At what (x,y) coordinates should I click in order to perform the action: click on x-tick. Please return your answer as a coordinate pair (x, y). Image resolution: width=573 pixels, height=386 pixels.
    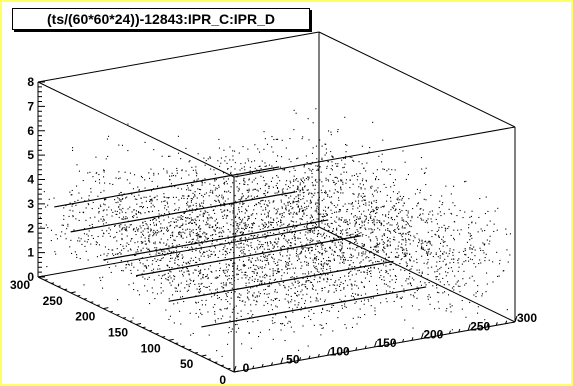
    Looking at the image, I should click on (282, 360).